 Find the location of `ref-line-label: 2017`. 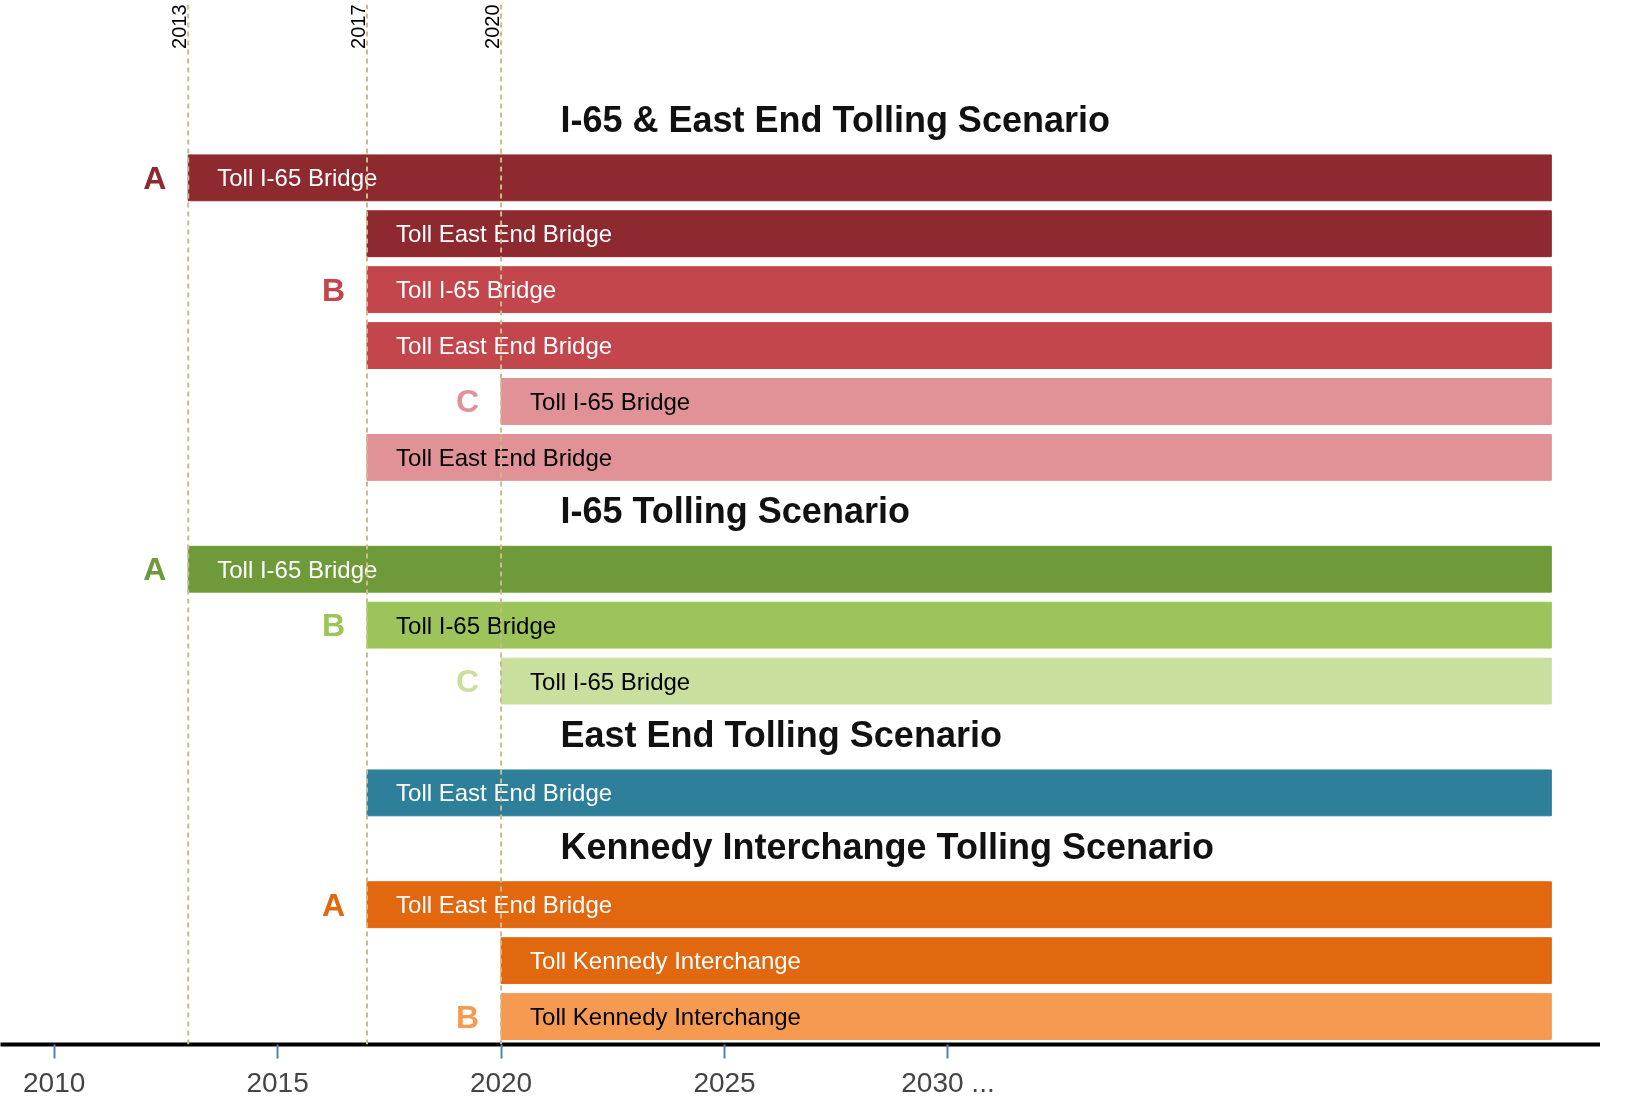

ref-line-label: 2017 is located at coordinates (357, 26).